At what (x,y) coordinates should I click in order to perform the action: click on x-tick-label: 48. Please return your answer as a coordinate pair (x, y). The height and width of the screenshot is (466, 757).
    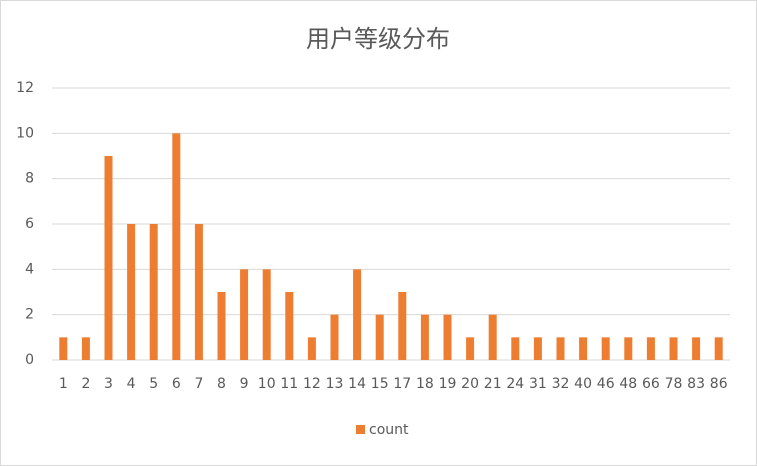
    Looking at the image, I should click on (628, 384).